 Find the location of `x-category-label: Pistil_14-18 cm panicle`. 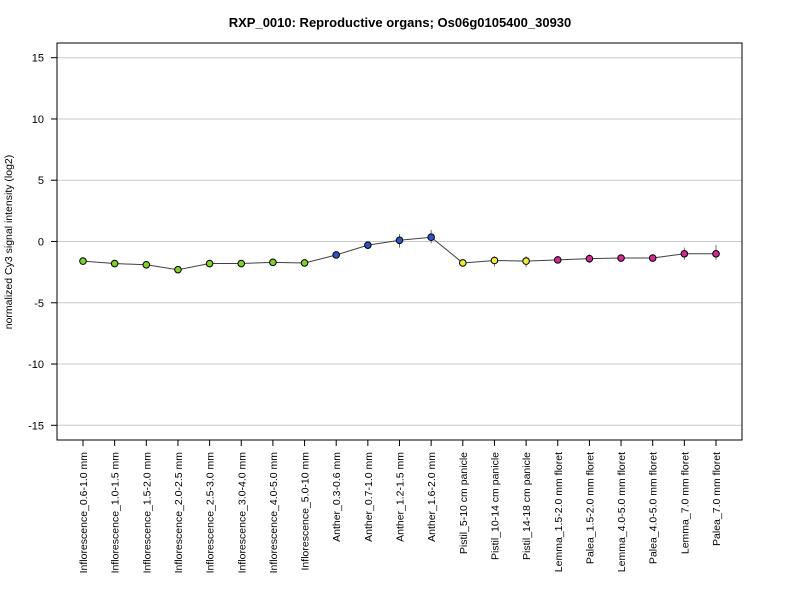

x-category-label: Pistil_14-18 cm panicle is located at coordinates (527, 506).